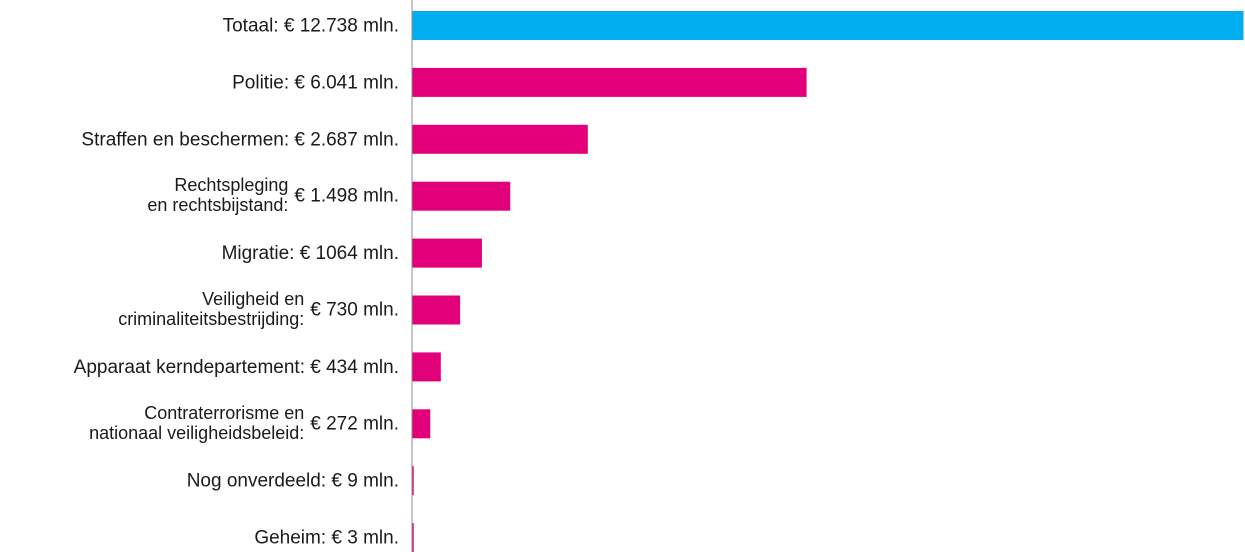 This screenshot has height=552, width=1245. Describe the element at coordinates (354, 366) in the screenshot. I see `value-label: € 434 mln.` at that location.